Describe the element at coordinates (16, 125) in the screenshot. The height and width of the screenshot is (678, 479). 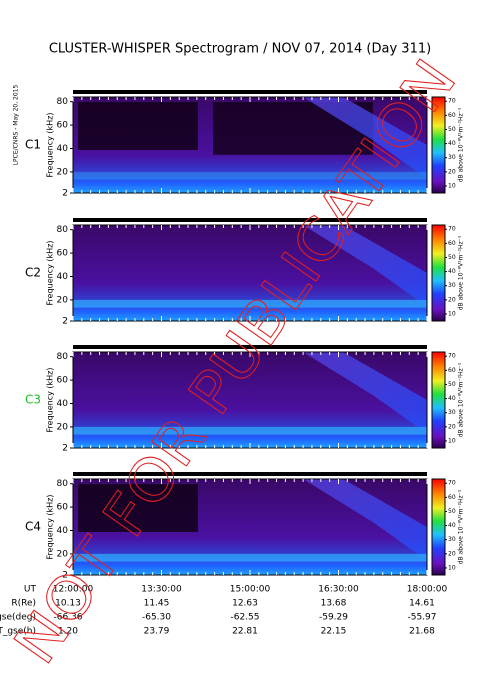
I see `credit: LPCE/CNRS - May 20, 2015` at that location.